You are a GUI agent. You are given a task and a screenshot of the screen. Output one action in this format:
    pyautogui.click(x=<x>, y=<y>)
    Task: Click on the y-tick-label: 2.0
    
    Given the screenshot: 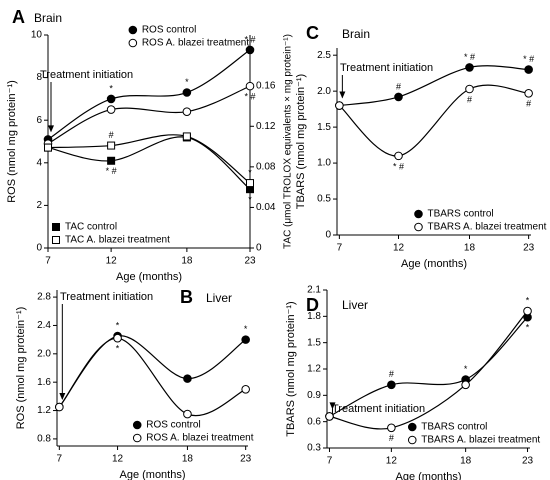 What is the action you would take?
    pyautogui.click(x=44, y=353)
    